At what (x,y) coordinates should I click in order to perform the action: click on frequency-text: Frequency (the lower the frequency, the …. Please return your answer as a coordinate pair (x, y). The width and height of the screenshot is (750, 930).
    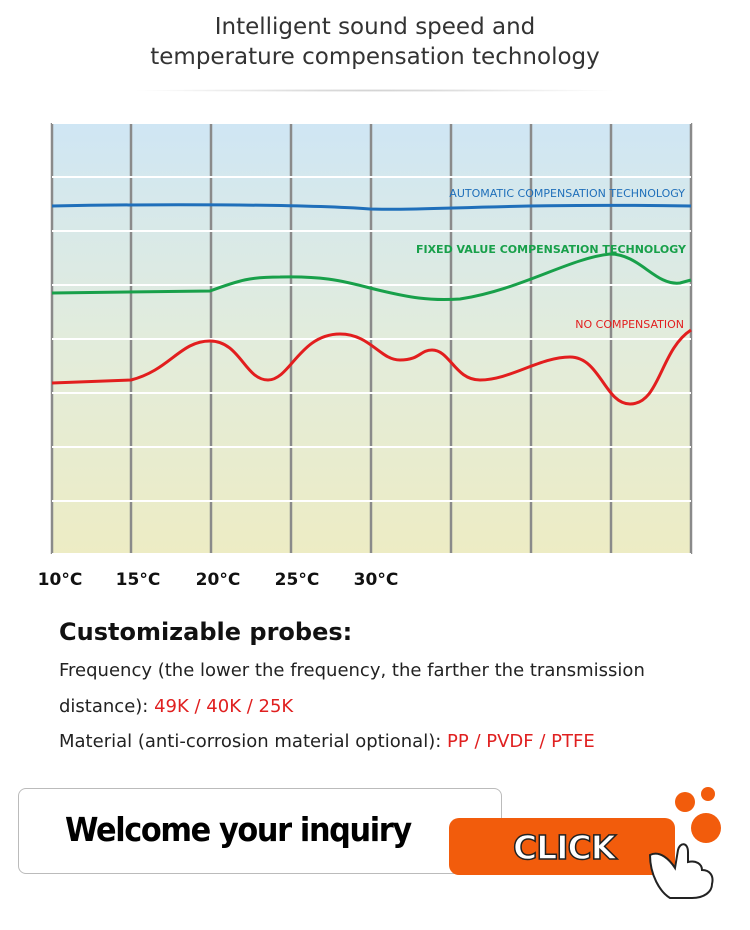
    Looking at the image, I should click on (352, 688).